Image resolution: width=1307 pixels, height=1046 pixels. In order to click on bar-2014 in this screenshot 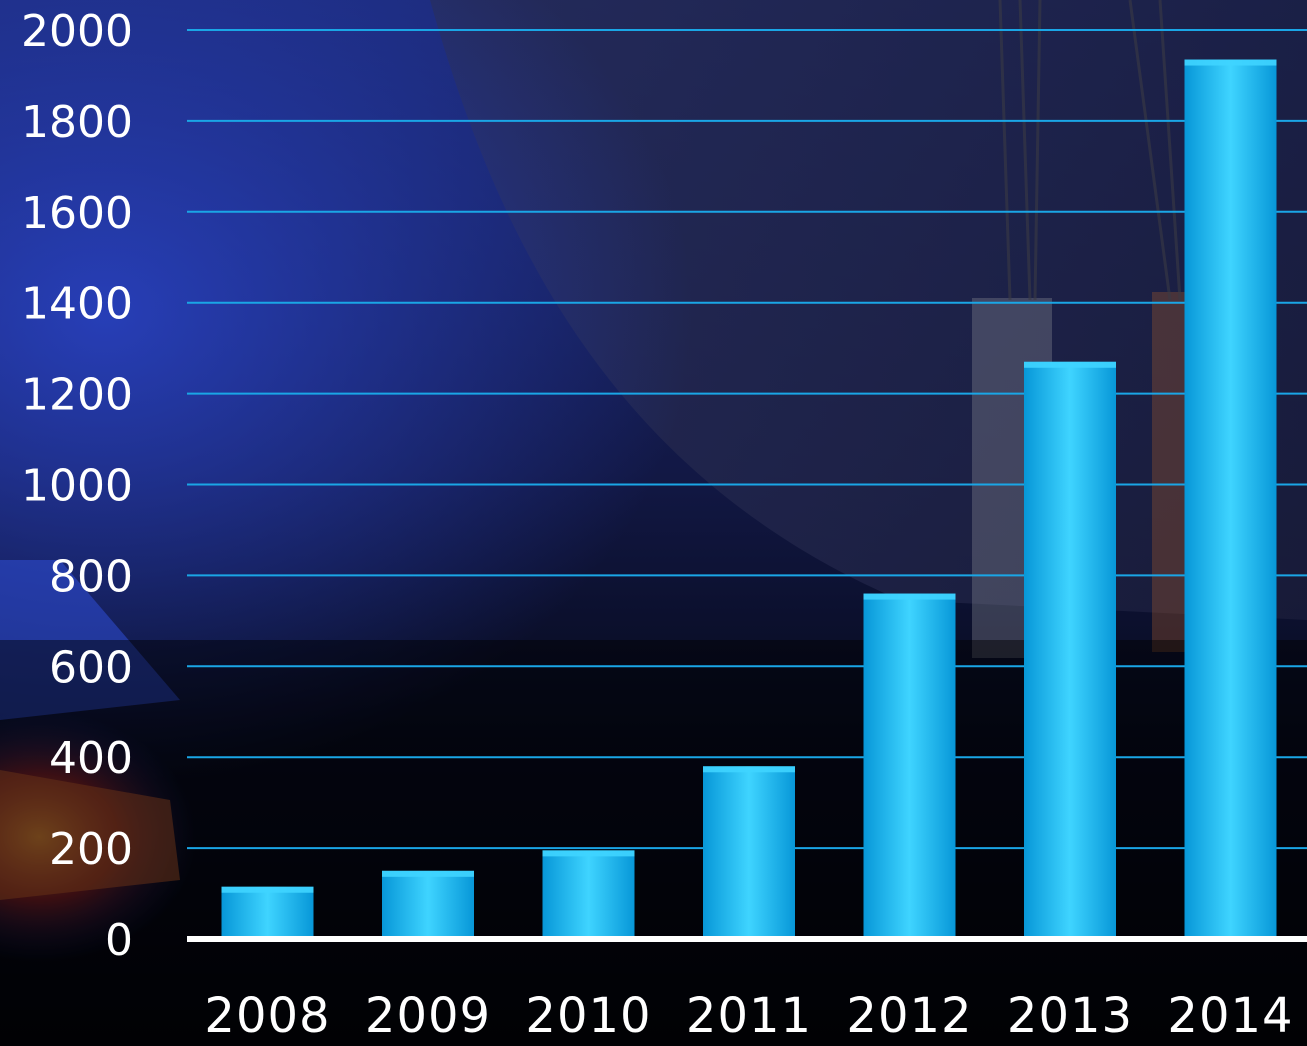, I will do `click(1230, 499)`.